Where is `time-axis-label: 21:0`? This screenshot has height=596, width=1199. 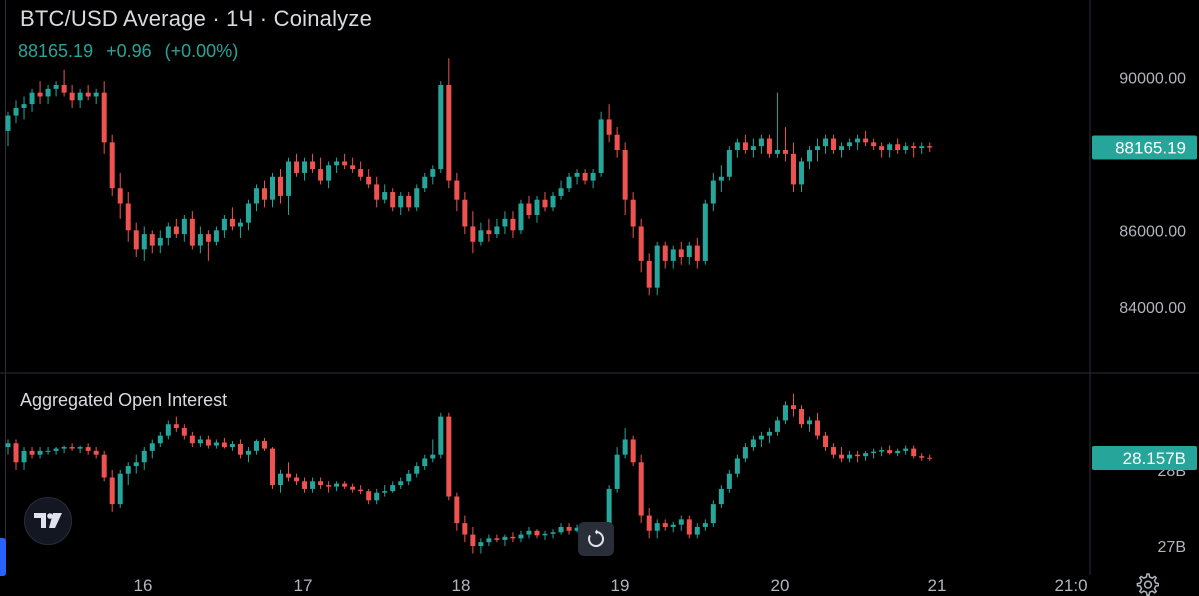
time-axis-label: 21:0 is located at coordinates (1070, 584).